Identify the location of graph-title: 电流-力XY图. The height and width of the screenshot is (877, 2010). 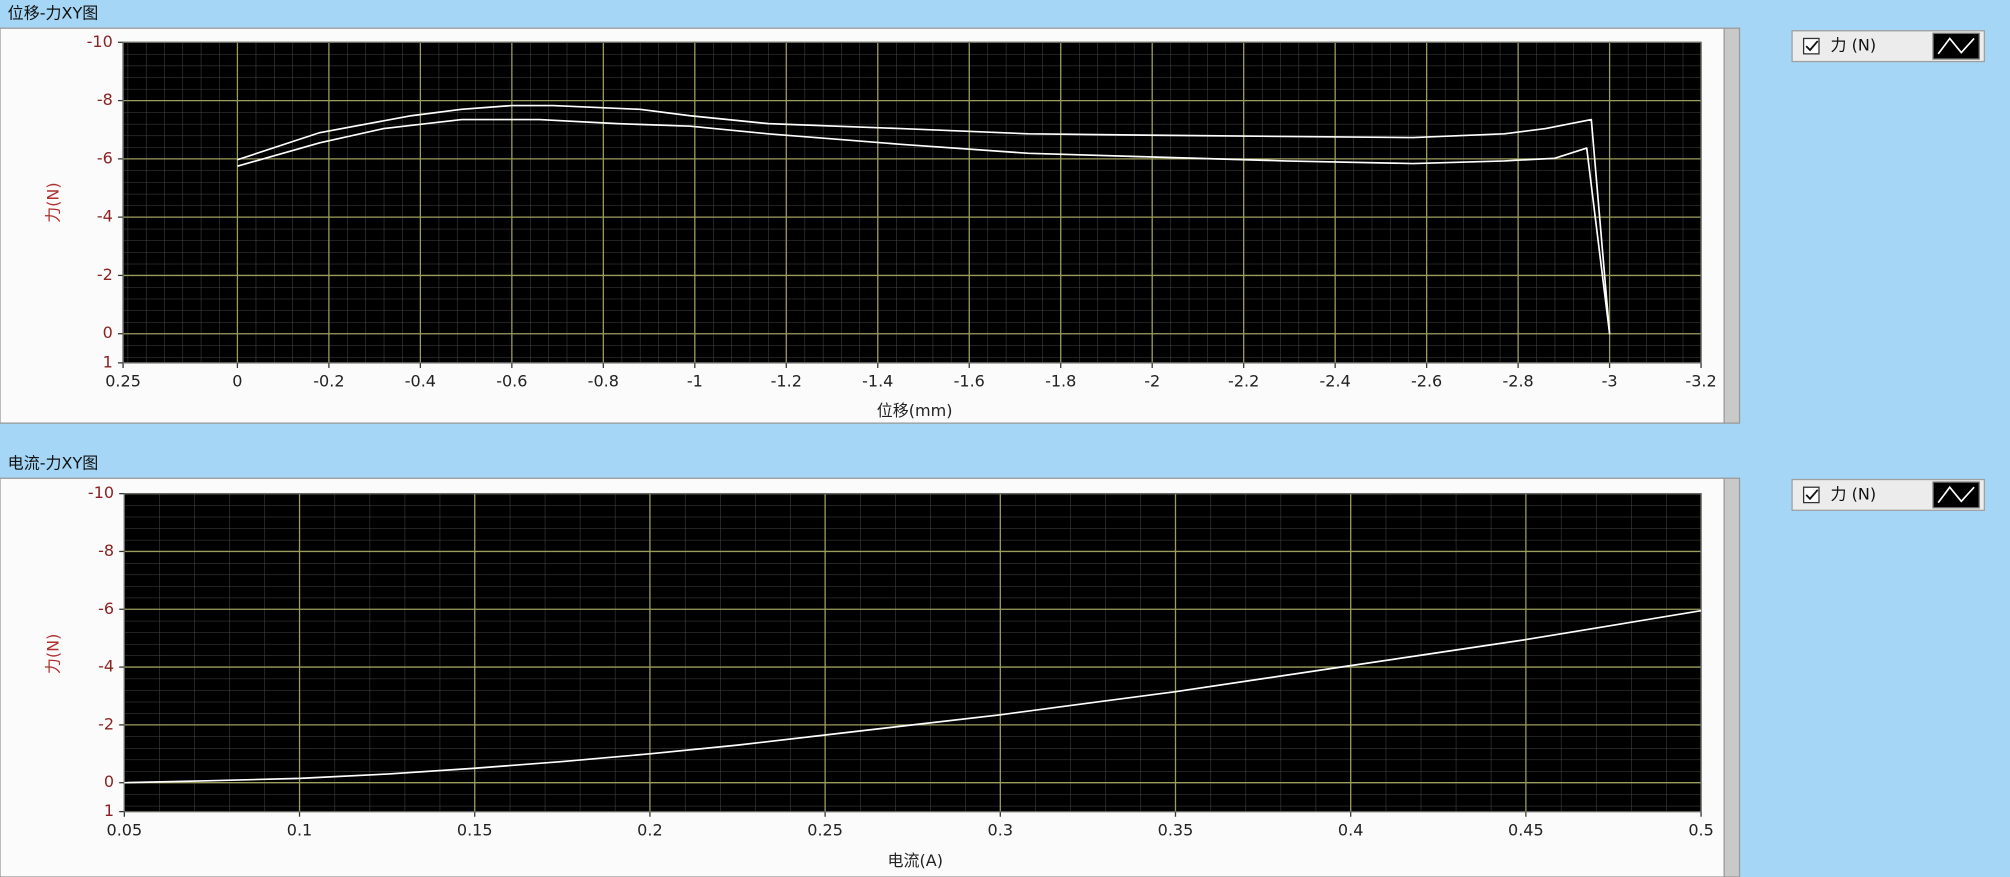
(53, 463).